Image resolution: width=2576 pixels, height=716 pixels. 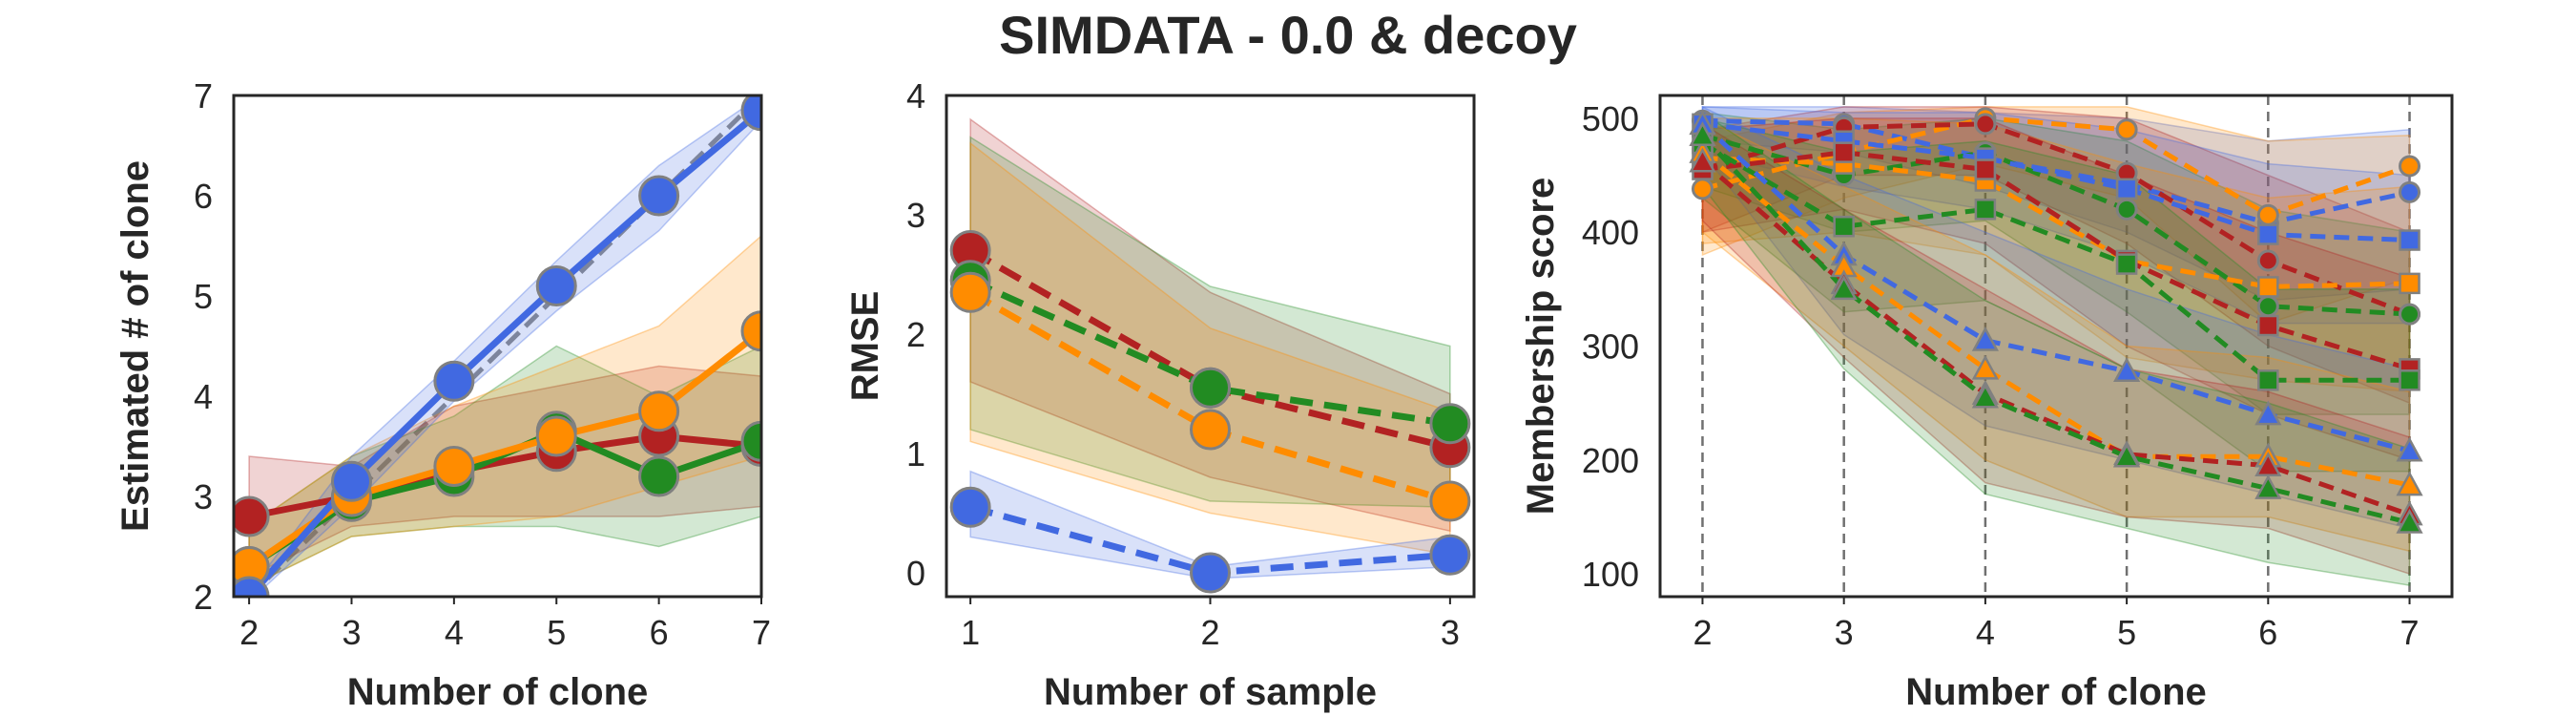 What do you see at coordinates (203, 296) in the screenshot?
I see `y-tick-label: 5` at bounding box center [203, 296].